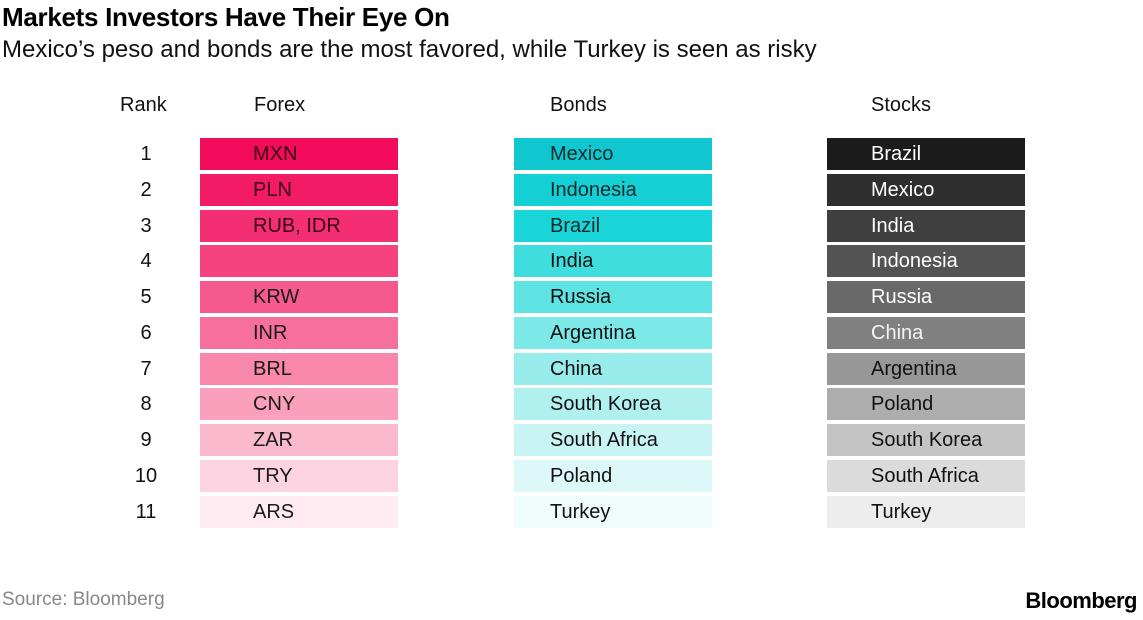 The height and width of the screenshot is (620, 1143). Describe the element at coordinates (613, 190) in the screenshot. I see `bonds-cell: Indonesia` at that location.